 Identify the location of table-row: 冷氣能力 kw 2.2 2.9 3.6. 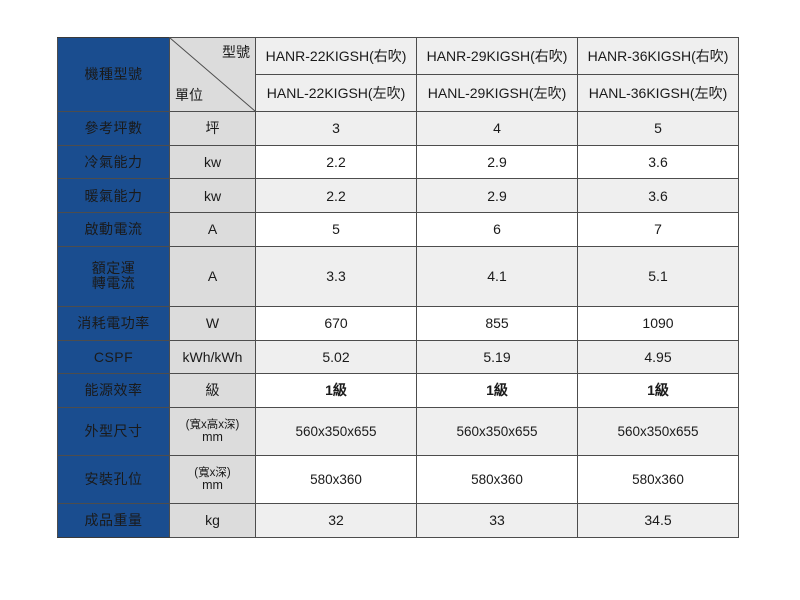
(398, 162).